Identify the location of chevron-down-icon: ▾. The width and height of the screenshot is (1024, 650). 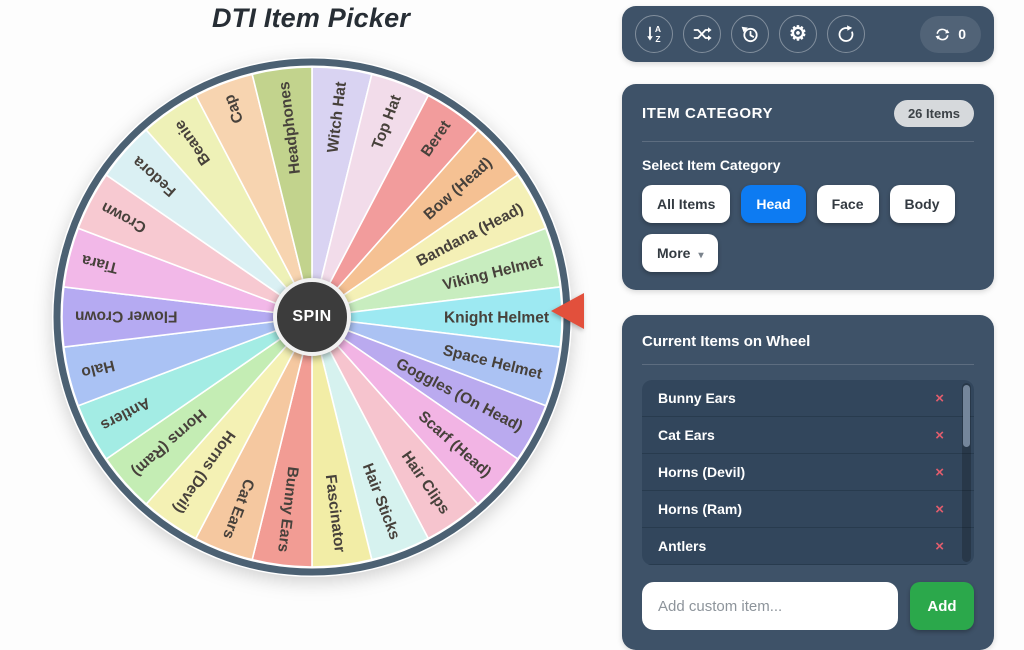
(701, 255).